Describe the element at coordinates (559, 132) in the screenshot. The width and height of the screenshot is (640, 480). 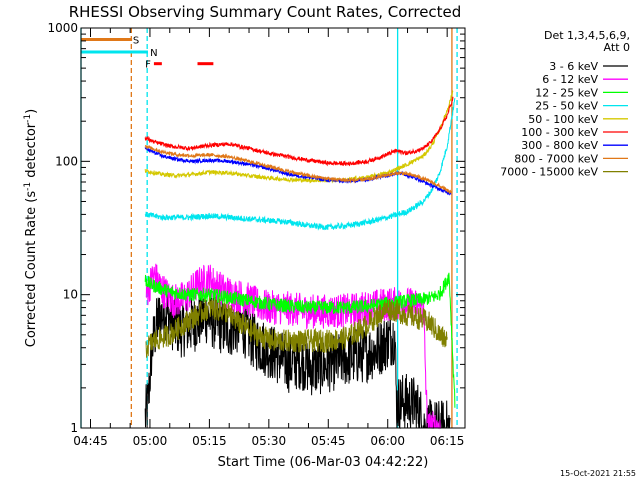
I see `legend-label-100-300-kev: 100 - 300 keV` at that location.